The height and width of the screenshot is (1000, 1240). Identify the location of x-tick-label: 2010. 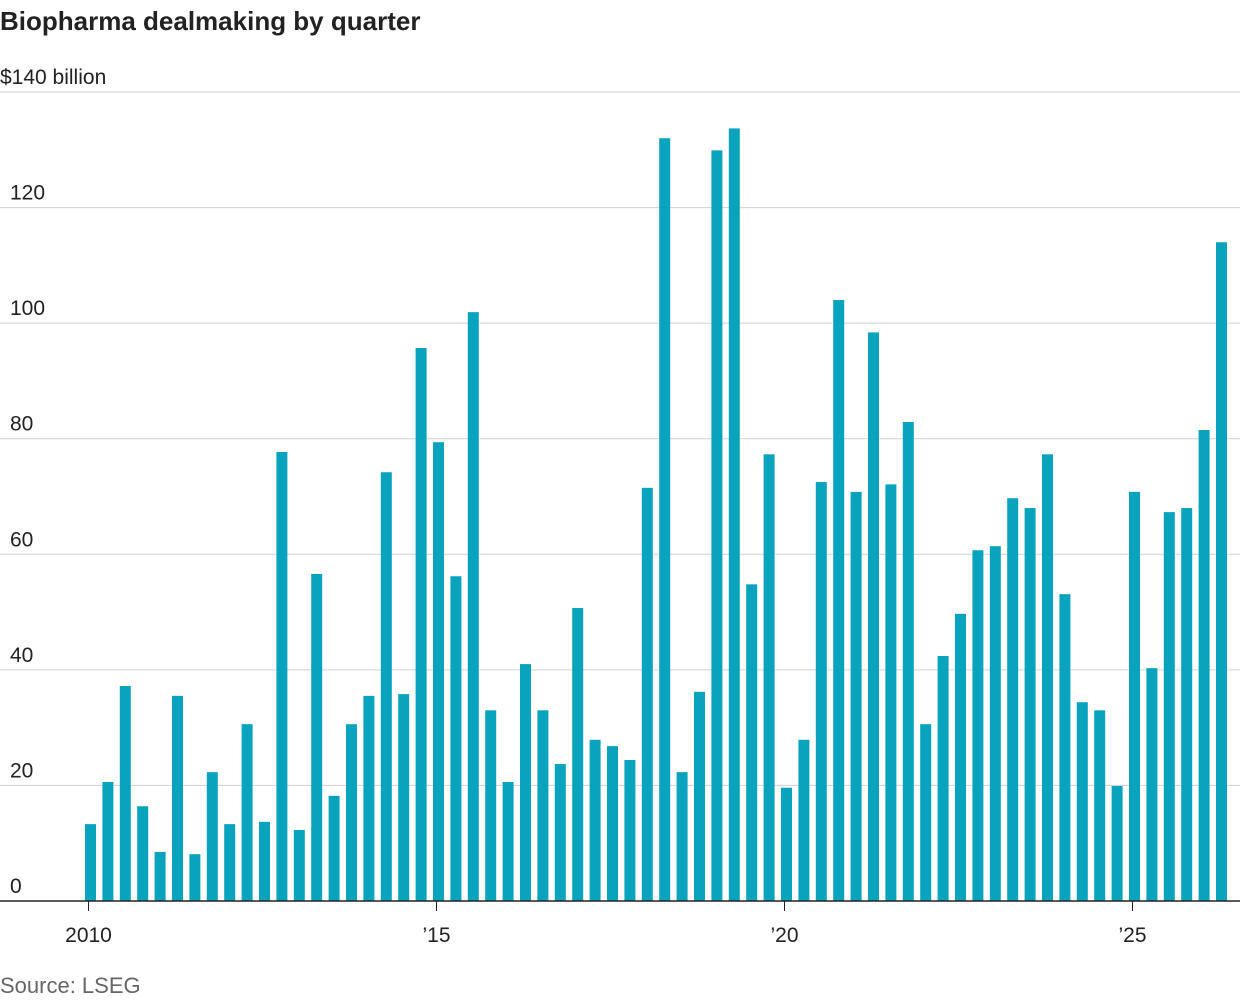
(88, 935).